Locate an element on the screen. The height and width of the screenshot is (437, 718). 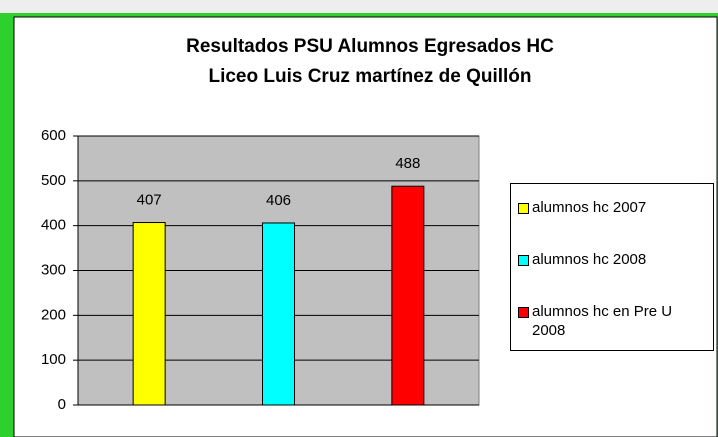
legend-item: alumnos hc en Pre U 2008 is located at coordinates (612, 328).